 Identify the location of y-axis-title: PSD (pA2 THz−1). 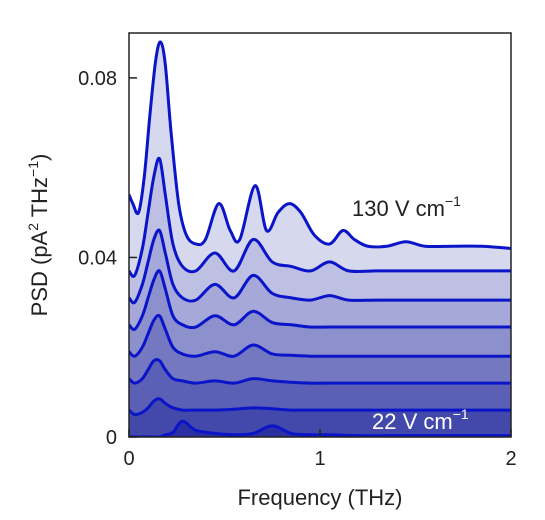
(38, 235).